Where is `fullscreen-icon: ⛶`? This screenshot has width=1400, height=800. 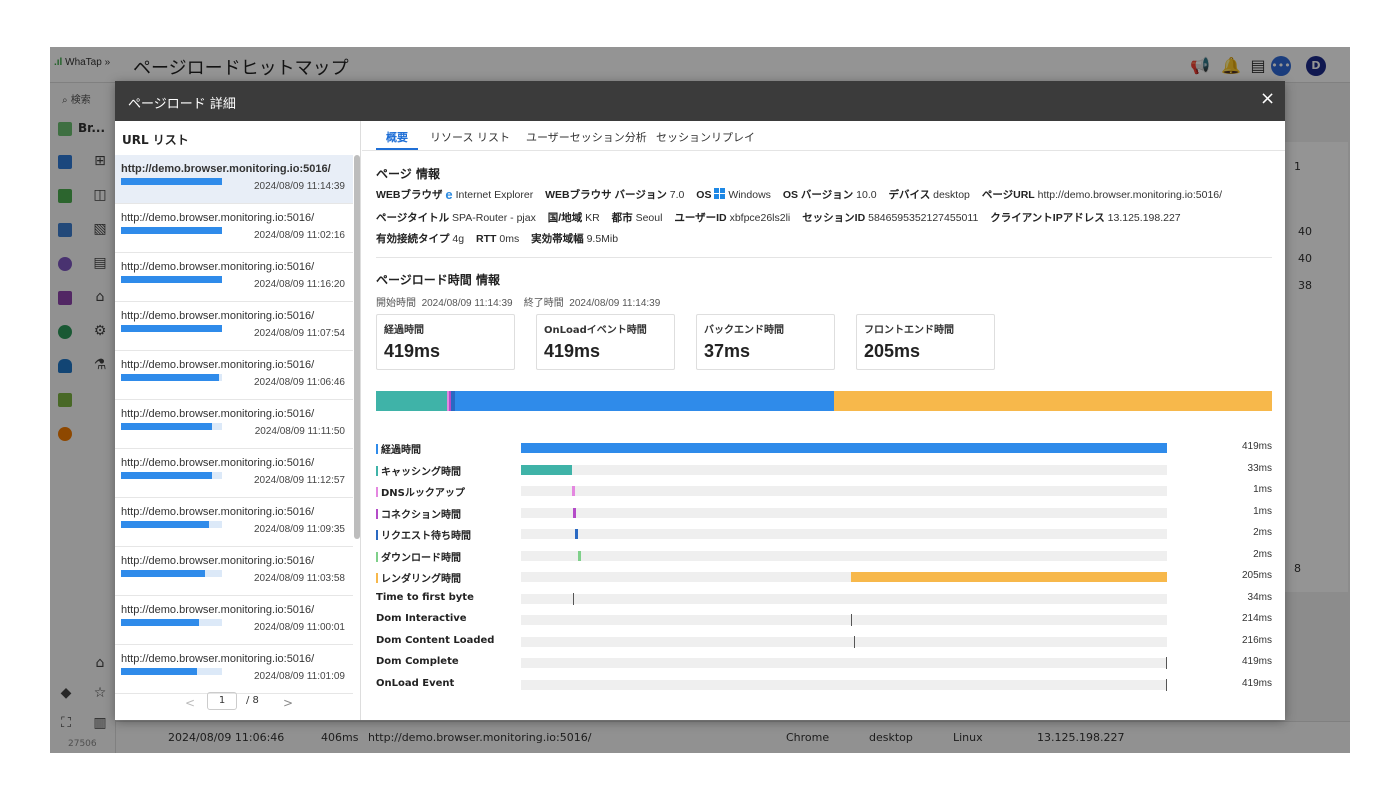
fullscreen-icon: ⛶ is located at coordinates (66, 723).